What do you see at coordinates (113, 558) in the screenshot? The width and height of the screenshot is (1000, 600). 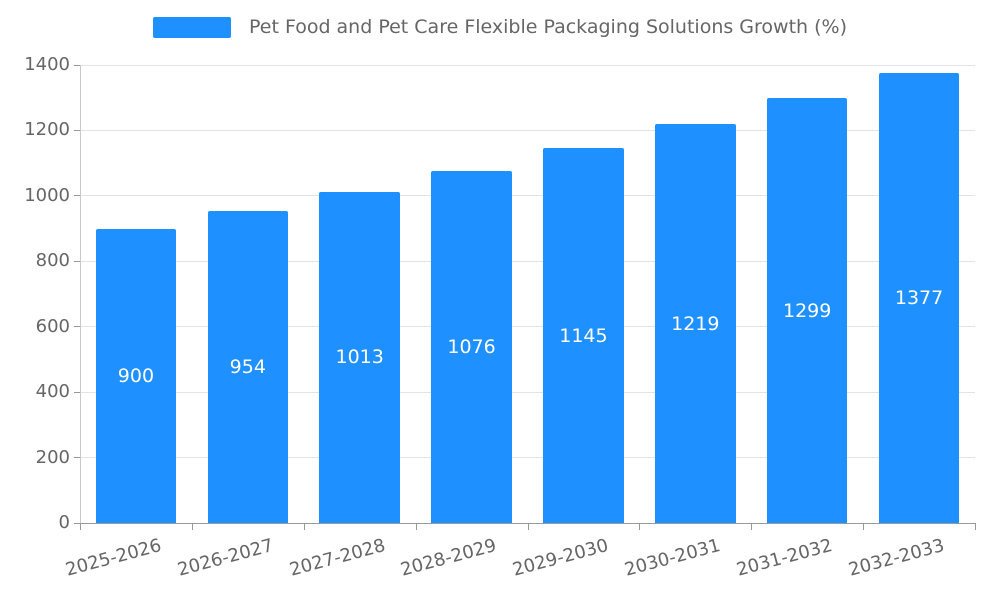 I see `x-tick-label: 2025-2026` at bounding box center [113, 558].